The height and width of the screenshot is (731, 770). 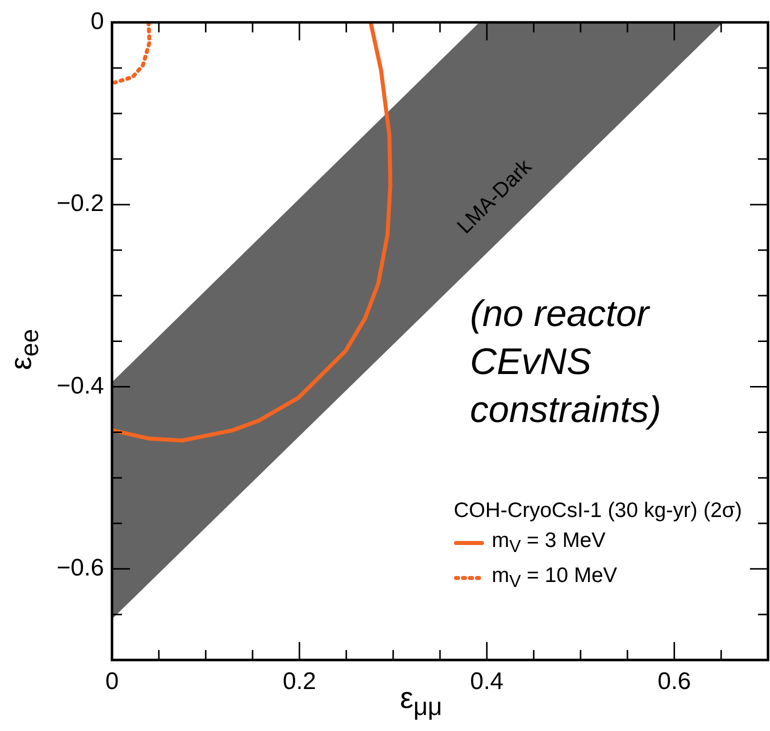 I want to click on x-tick-label: 0.4, so click(x=487, y=682).